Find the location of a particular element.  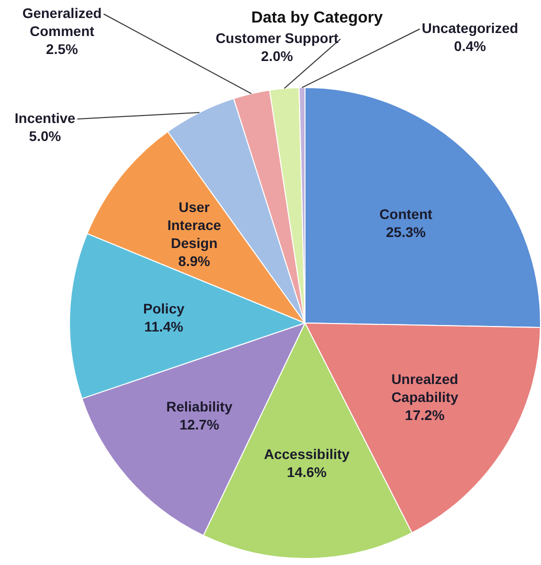

data-label: 2.5% is located at coordinates (62, 48).